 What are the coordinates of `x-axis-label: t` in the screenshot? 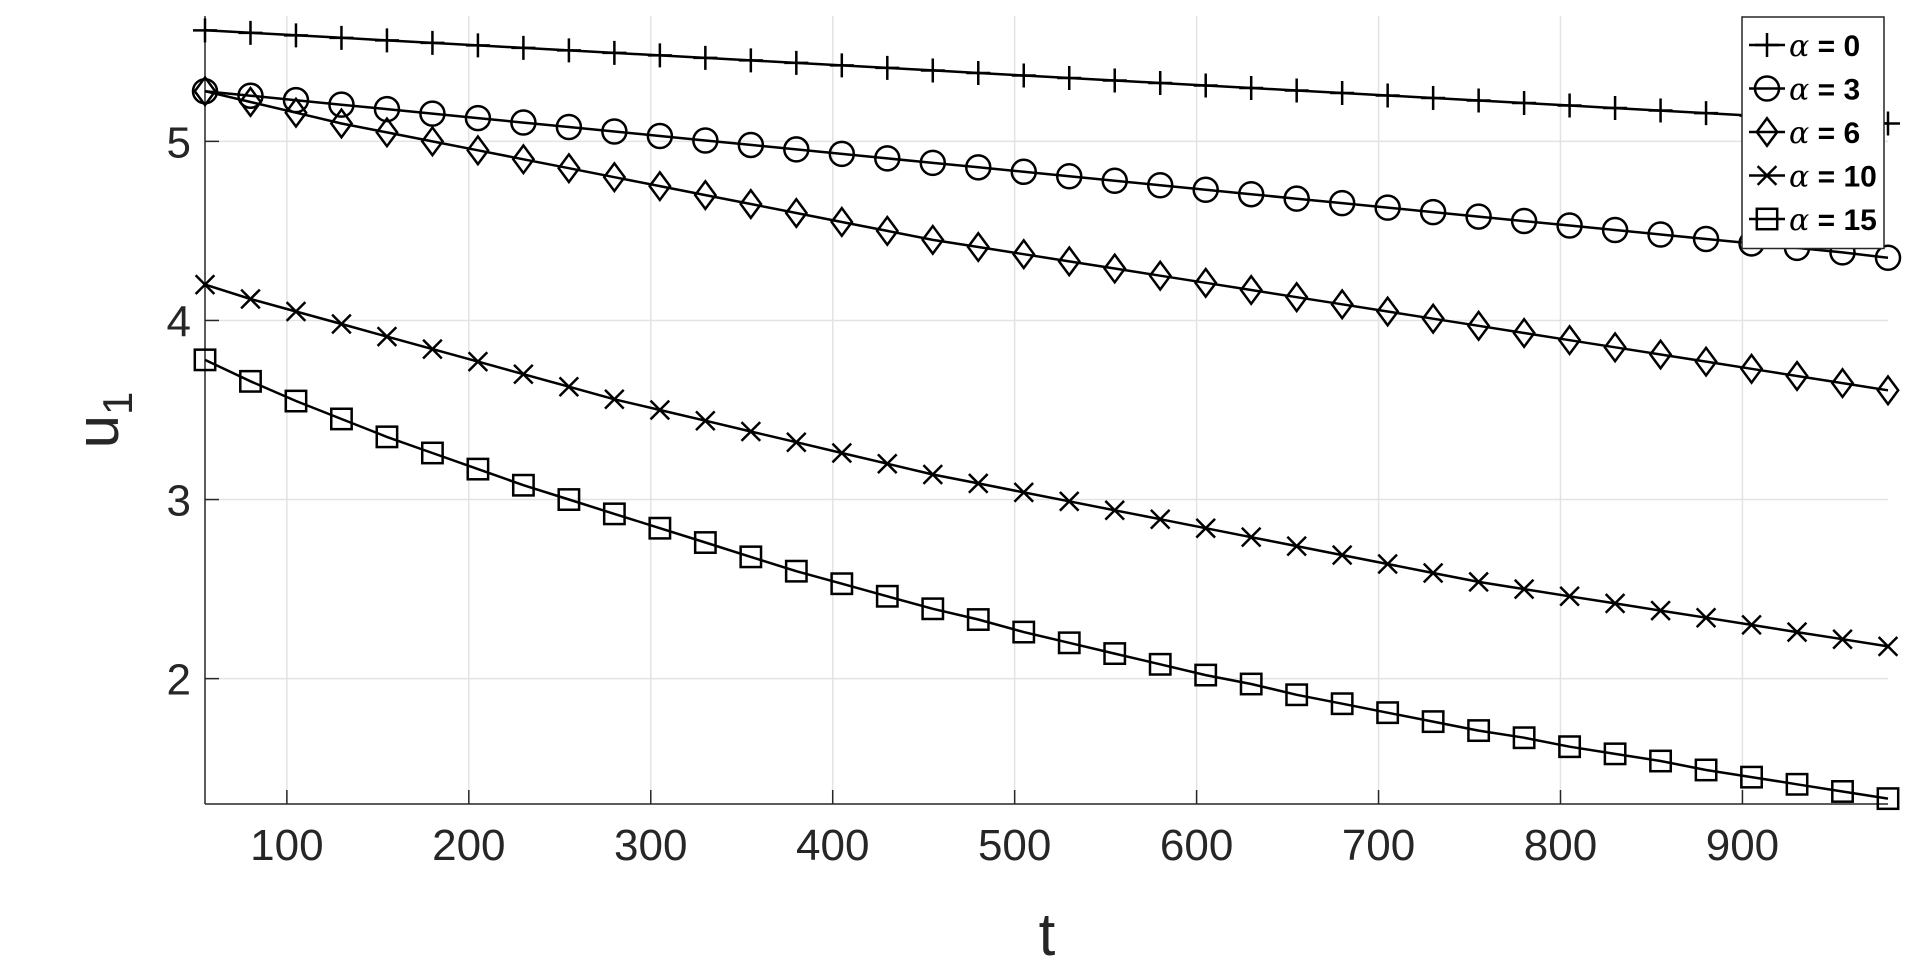 It's located at (1047, 932).